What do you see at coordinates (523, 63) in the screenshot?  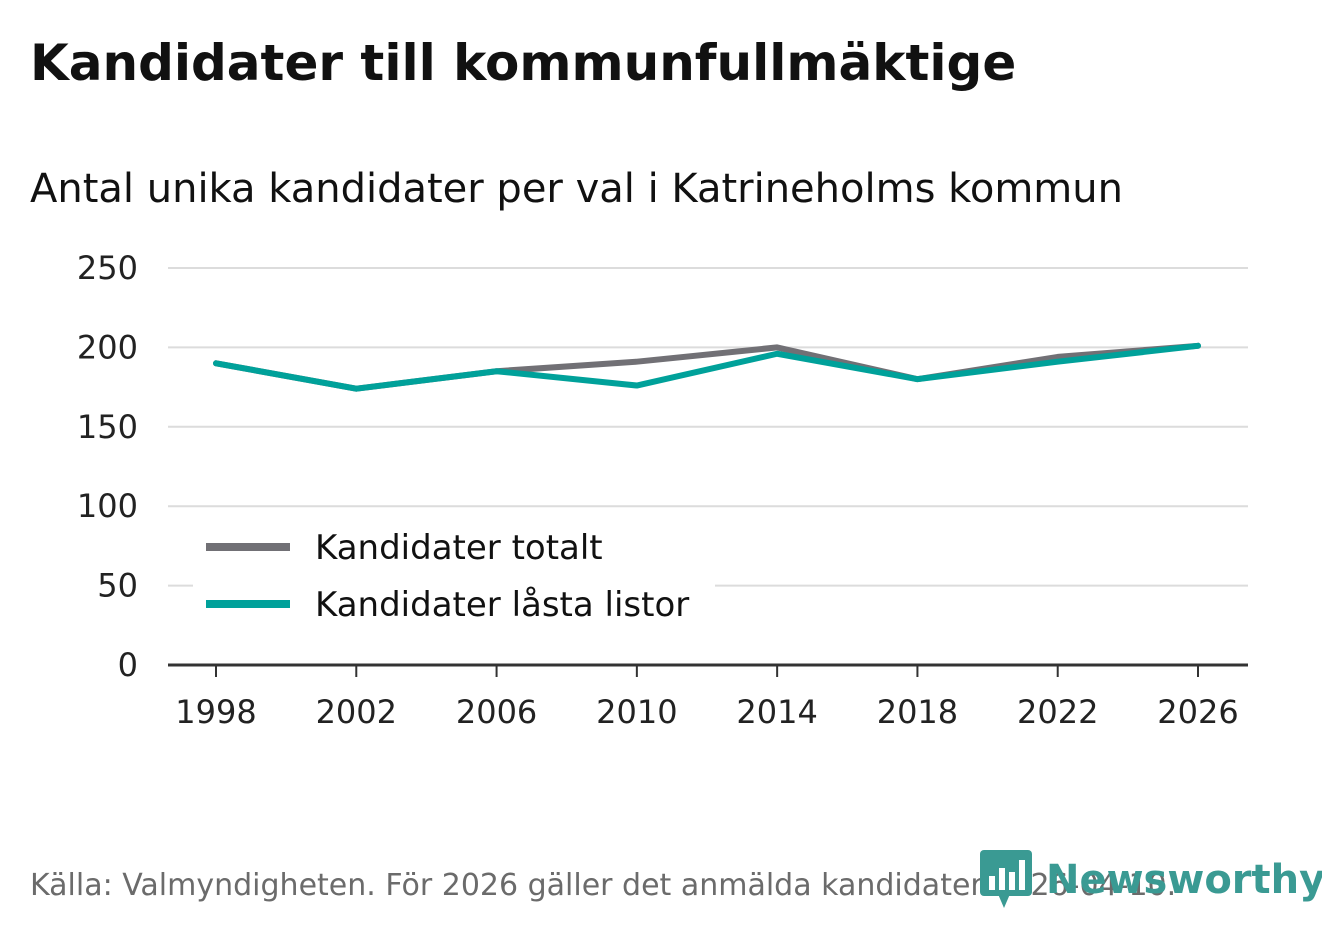 I see `chart-title: Kandidater till kommunfullmäktige` at bounding box center [523, 63].